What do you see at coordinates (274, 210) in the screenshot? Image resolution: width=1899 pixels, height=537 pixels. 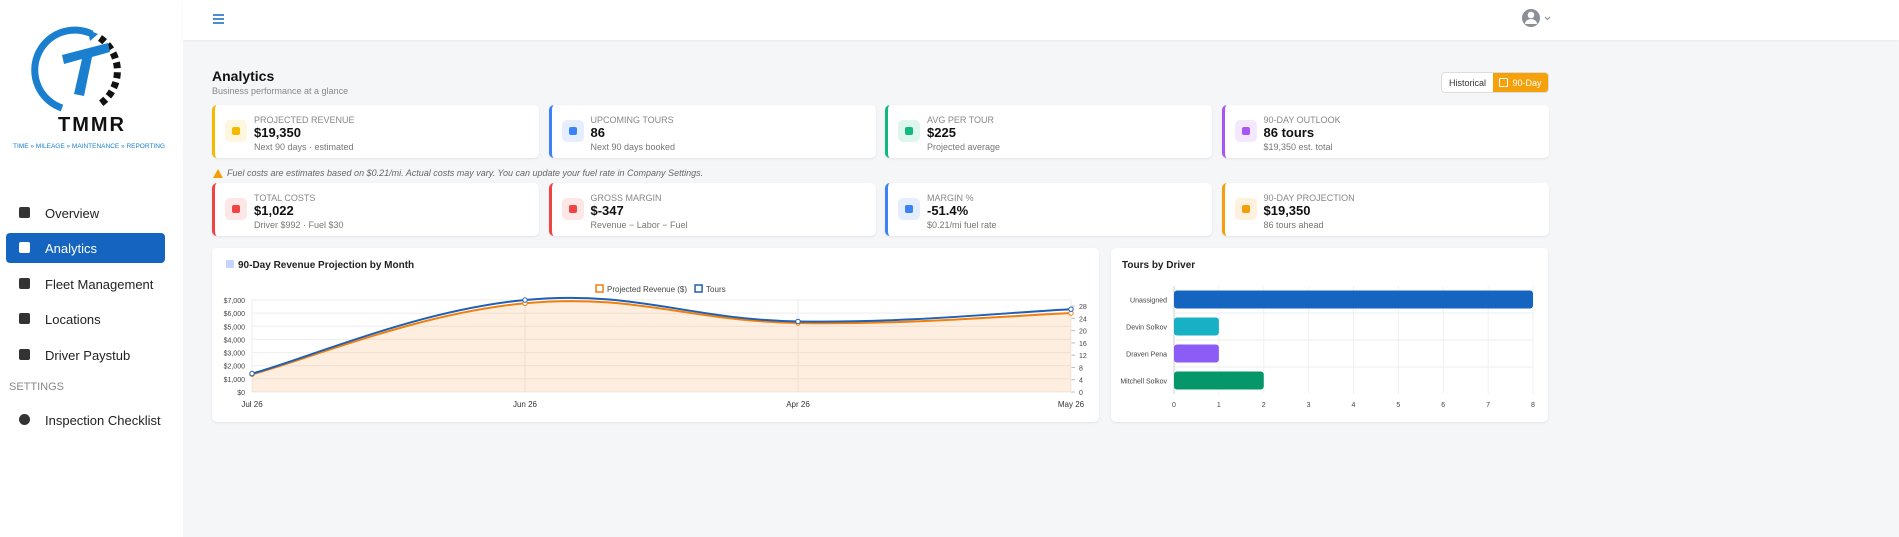 I see `kpi-value: $1,022` at bounding box center [274, 210].